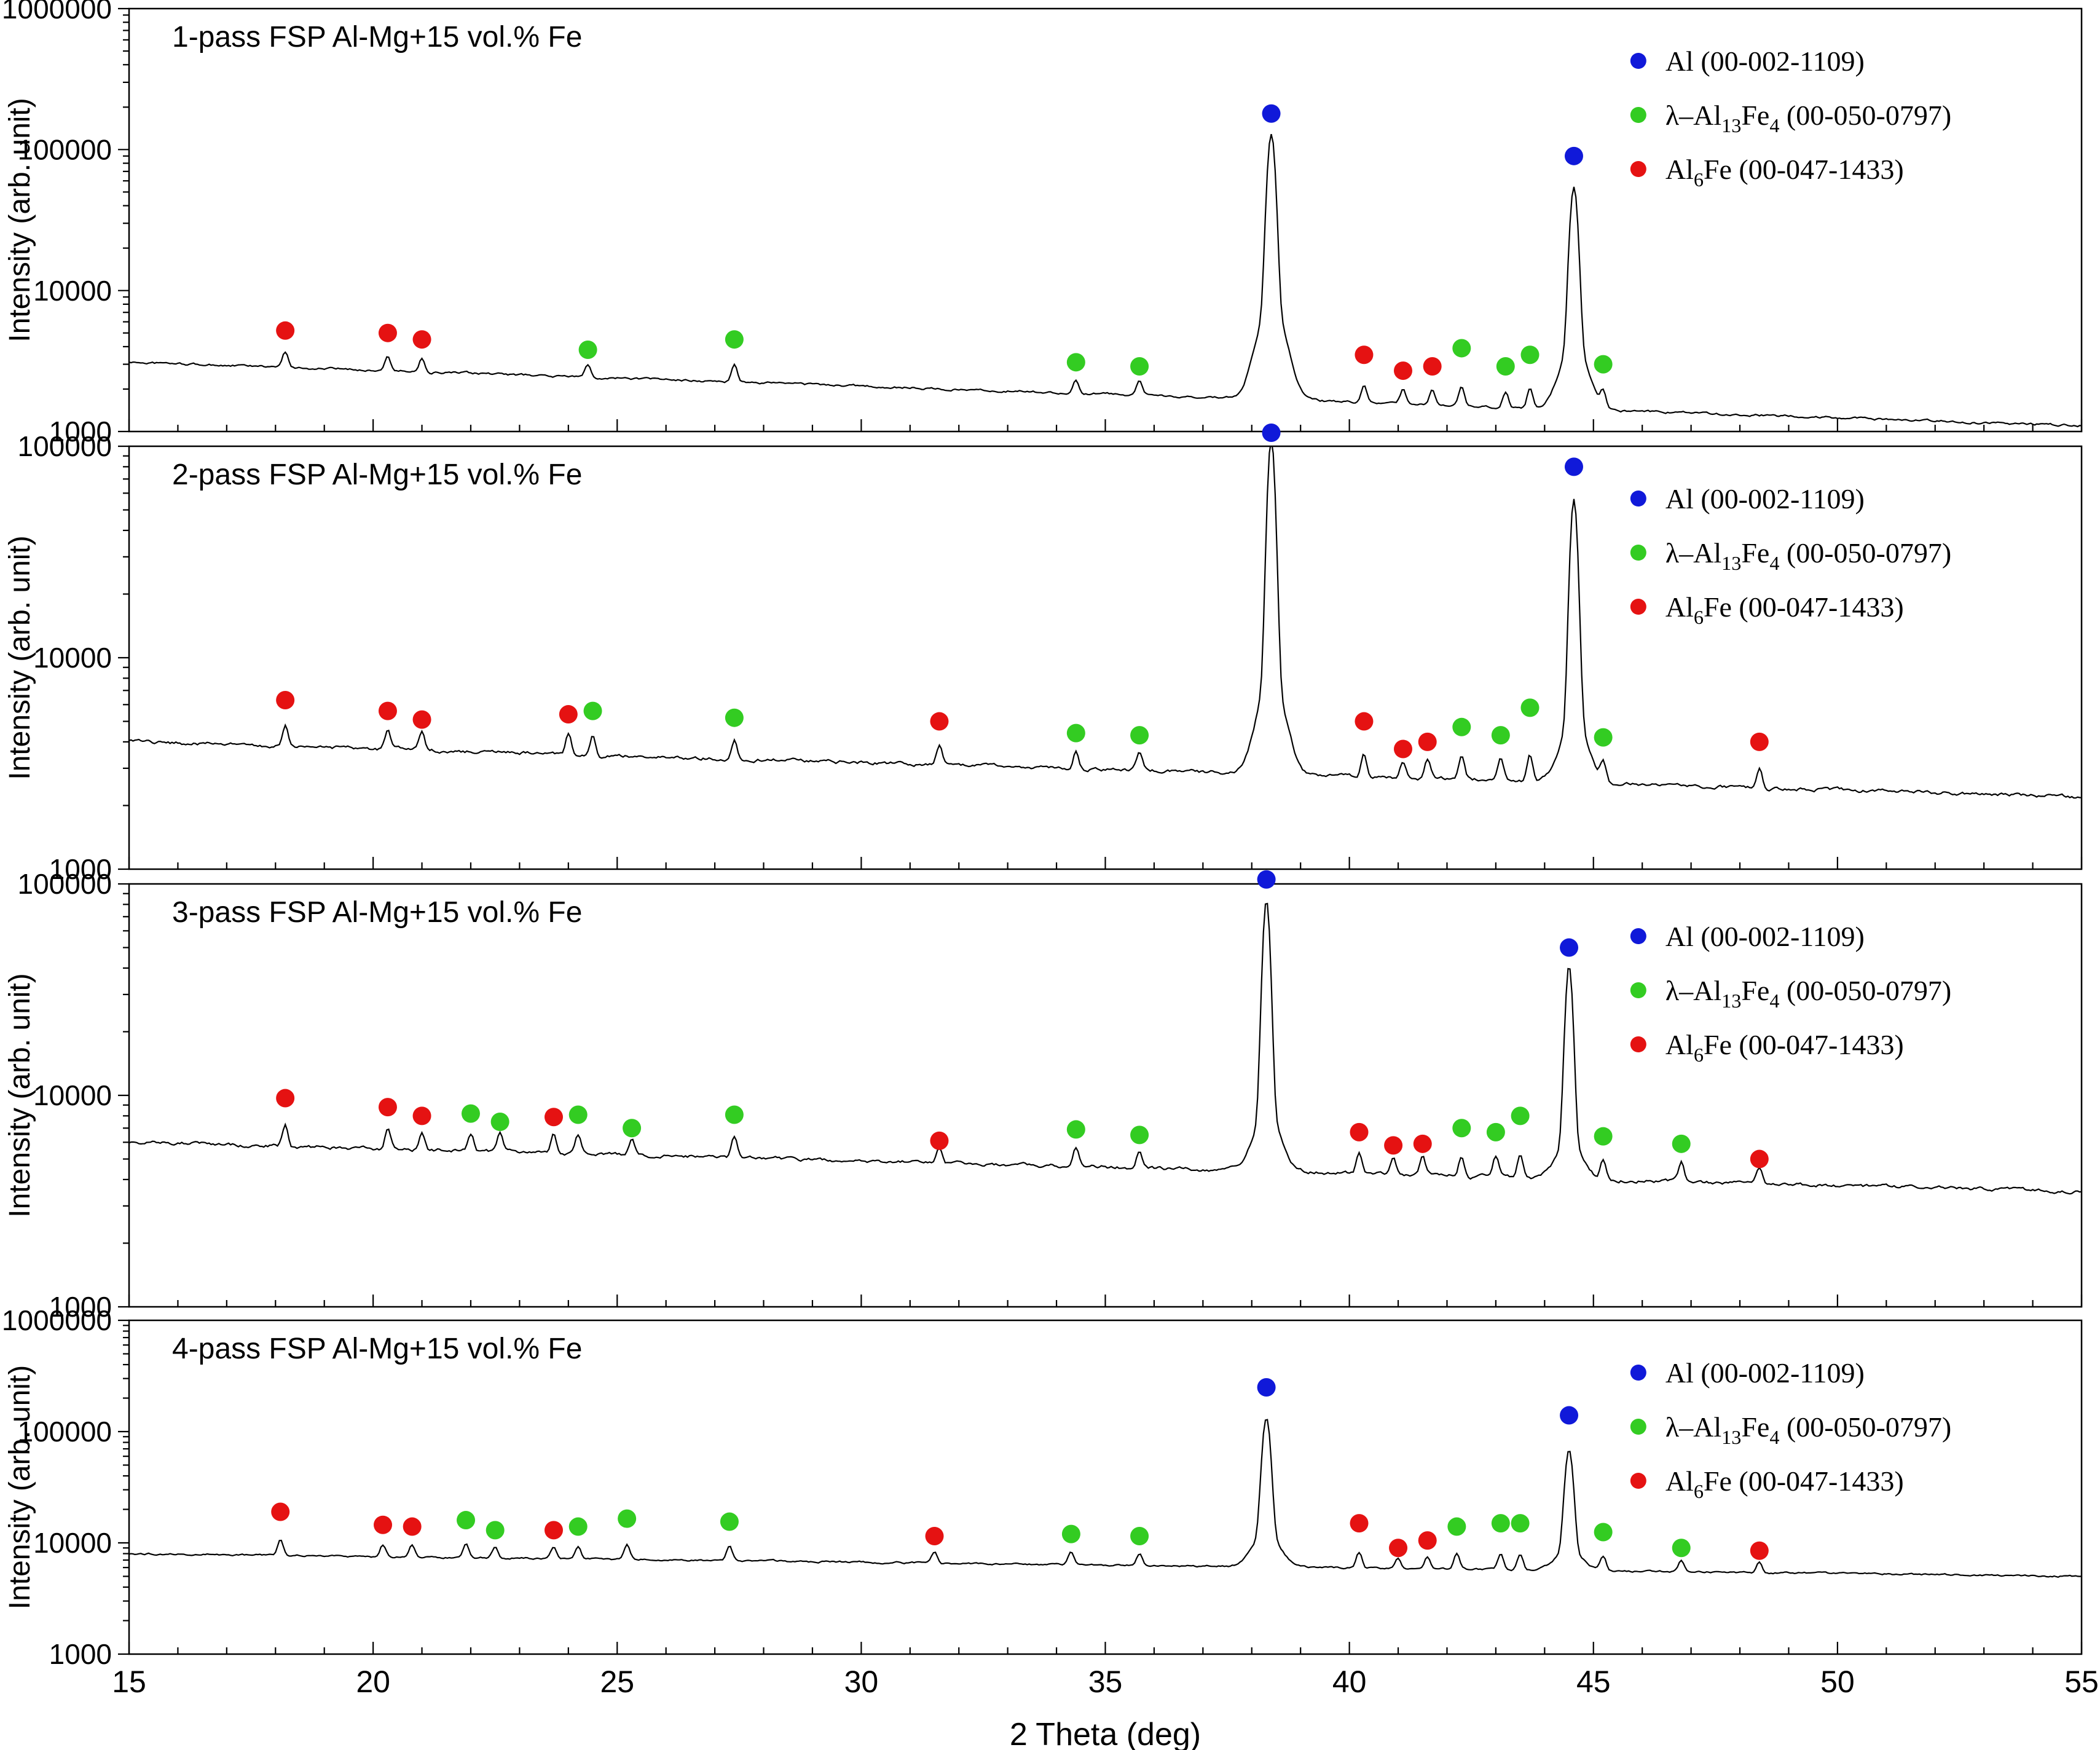 The image size is (2100, 1750). I want to click on x-tick-label: 45, so click(1594, 1682).